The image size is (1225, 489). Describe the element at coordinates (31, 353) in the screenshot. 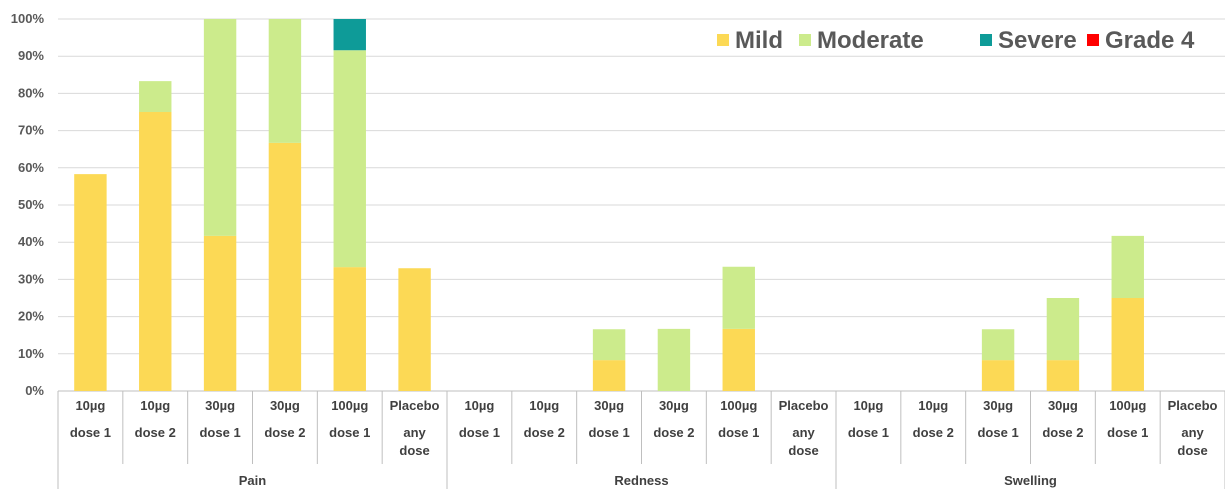

I see `y-tick-label: 10%` at that location.